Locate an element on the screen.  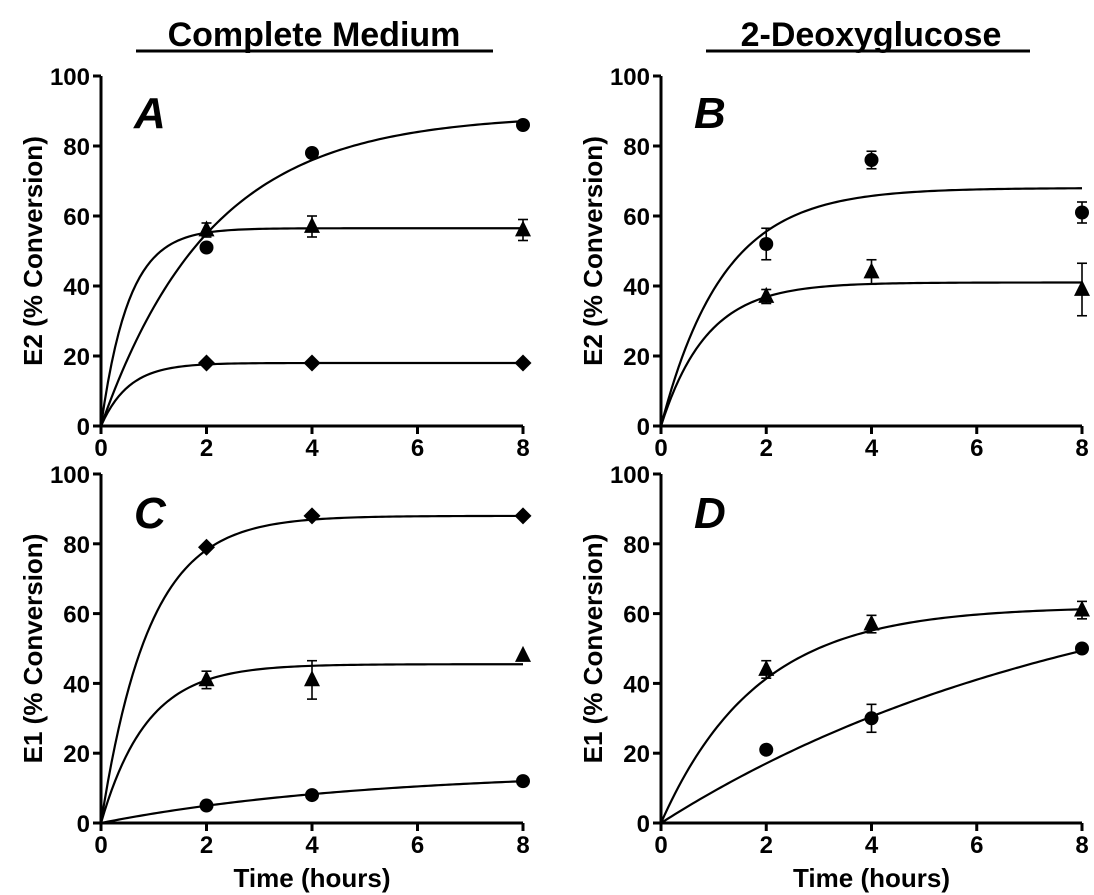
panel-label: C is located at coordinates (150, 513).